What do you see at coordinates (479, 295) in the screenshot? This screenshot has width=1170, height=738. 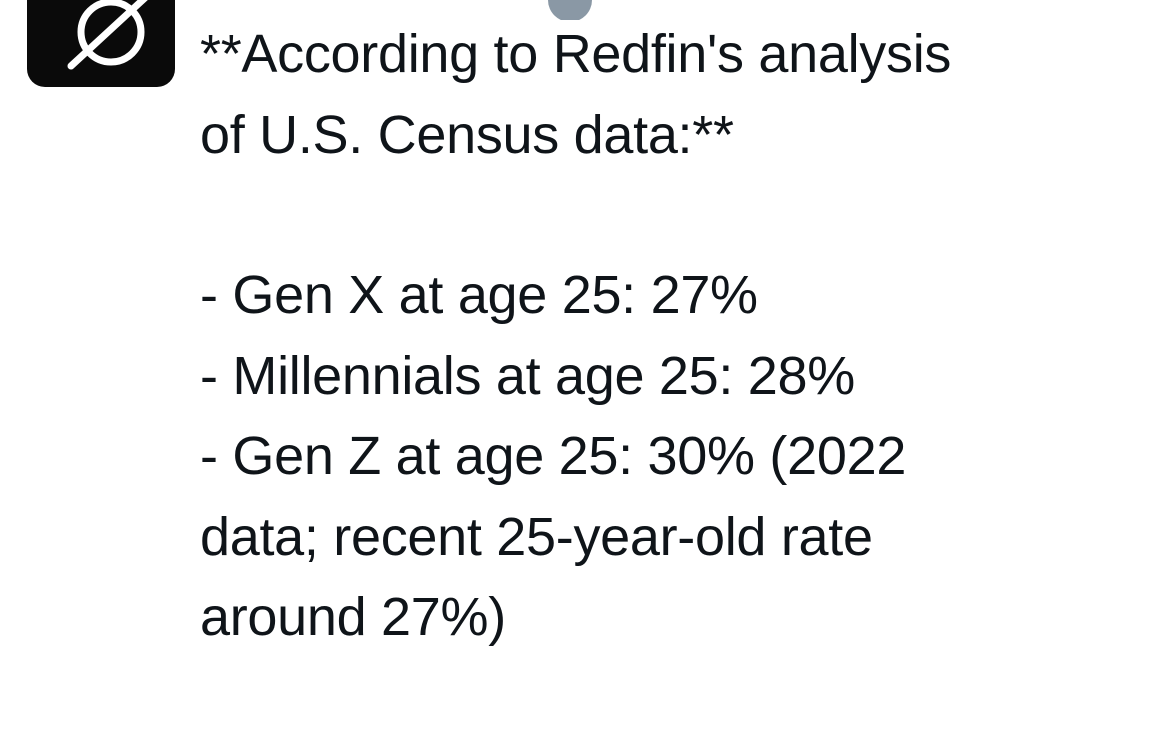 I see `text-line: - Gen X at age 25: 27%` at bounding box center [479, 295].